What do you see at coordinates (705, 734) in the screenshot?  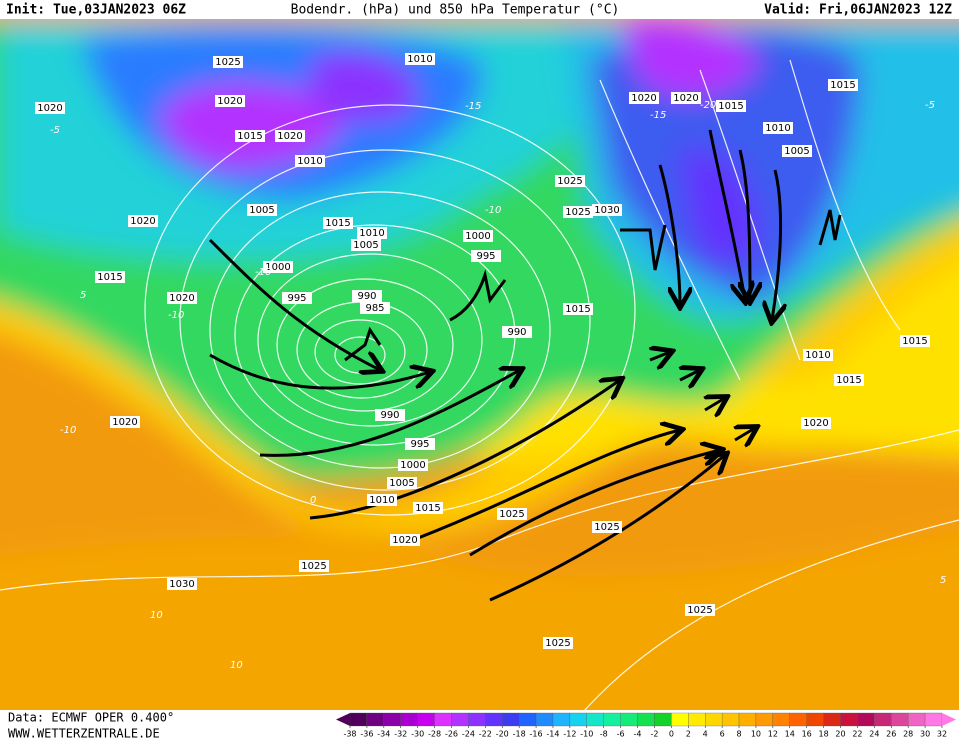 I see `colorbar-tick-label: 4` at bounding box center [705, 734].